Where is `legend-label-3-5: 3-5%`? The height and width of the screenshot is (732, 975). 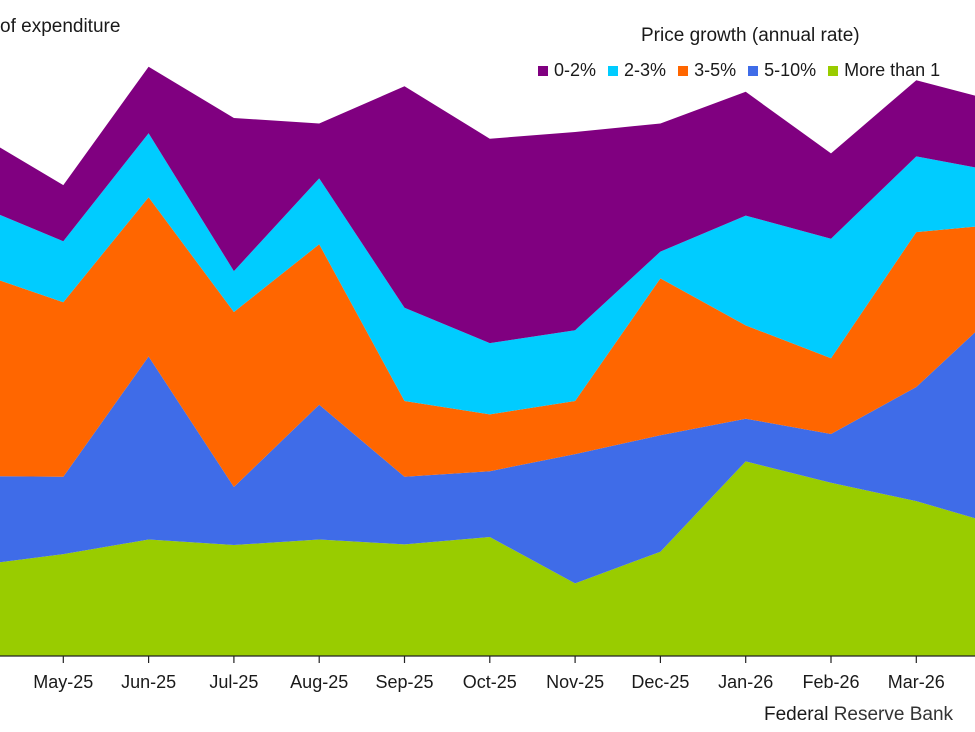 legend-label-3-5: 3-5% is located at coordinates (715, 70).